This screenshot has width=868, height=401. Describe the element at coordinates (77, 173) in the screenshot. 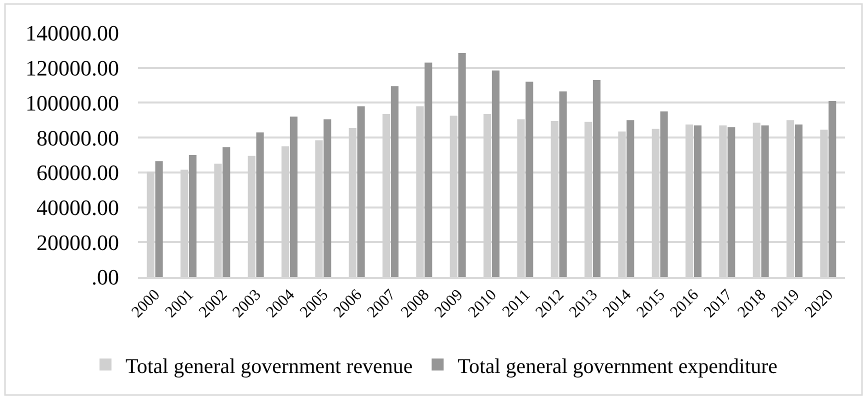

I see `y-tick-label: 60000.00` at that location.